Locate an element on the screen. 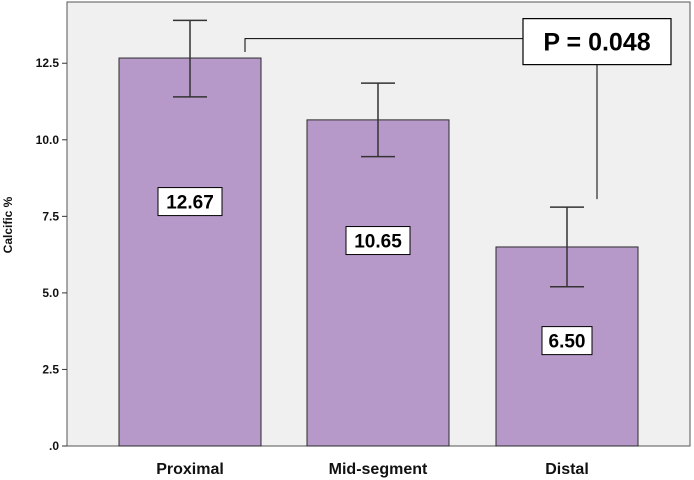 Image resolution: width=694 pixels, height=480 pixels. y-tick-label: 5.0 is located at coordinates (50, 293).